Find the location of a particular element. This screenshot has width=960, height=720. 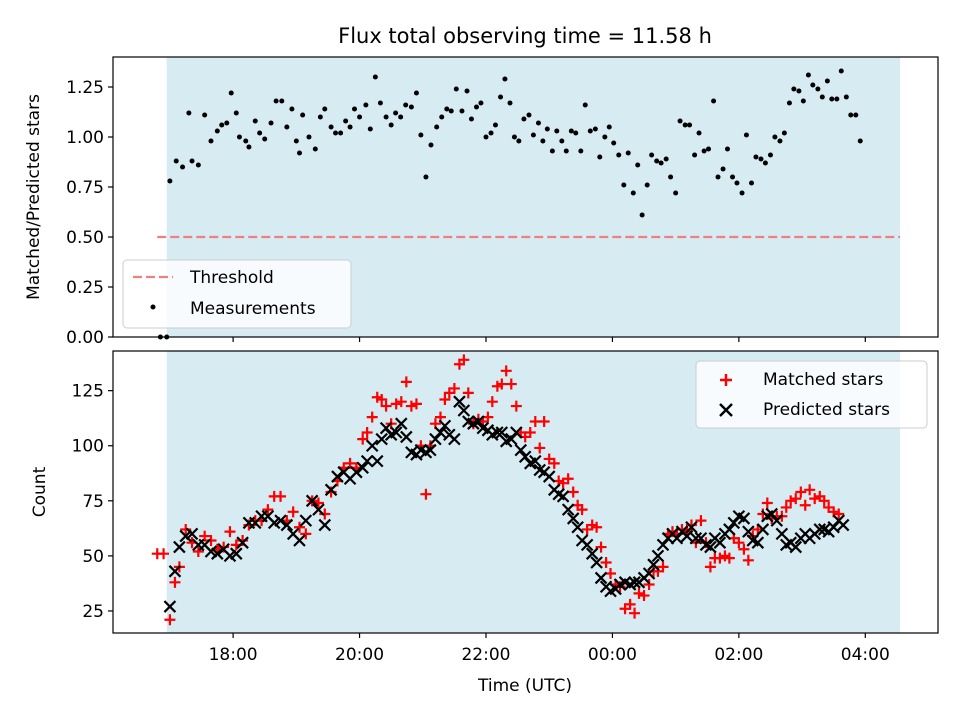

bottom-x-tick-label: 02:00 is located at coordinates (738, 655).